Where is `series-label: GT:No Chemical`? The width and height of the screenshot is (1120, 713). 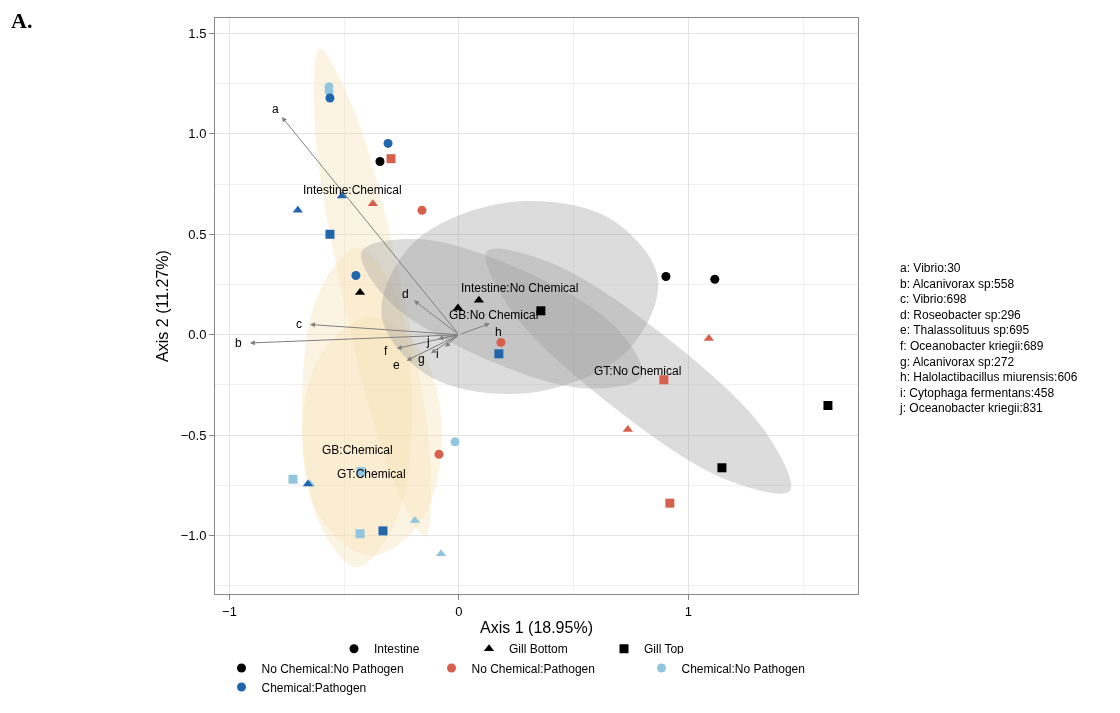 series-label: GT:No Chemical is located at coordinates (638, 371).